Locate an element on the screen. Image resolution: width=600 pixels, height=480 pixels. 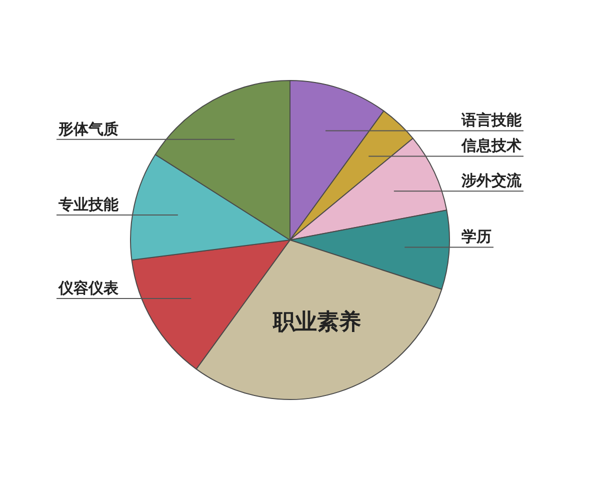
slice-label: 仪容仪表 is located at coordinates (89, 287).